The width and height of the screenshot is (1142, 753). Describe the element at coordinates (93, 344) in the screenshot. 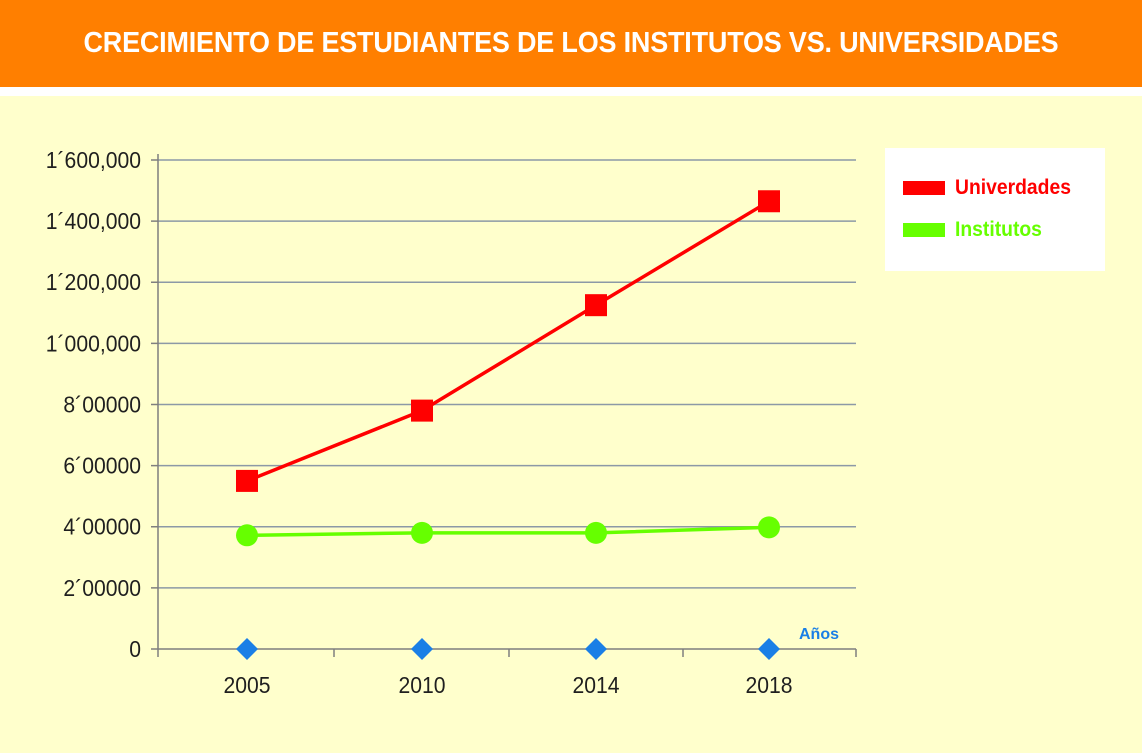

I see `y-tick-label: 1´000,000` at that location.